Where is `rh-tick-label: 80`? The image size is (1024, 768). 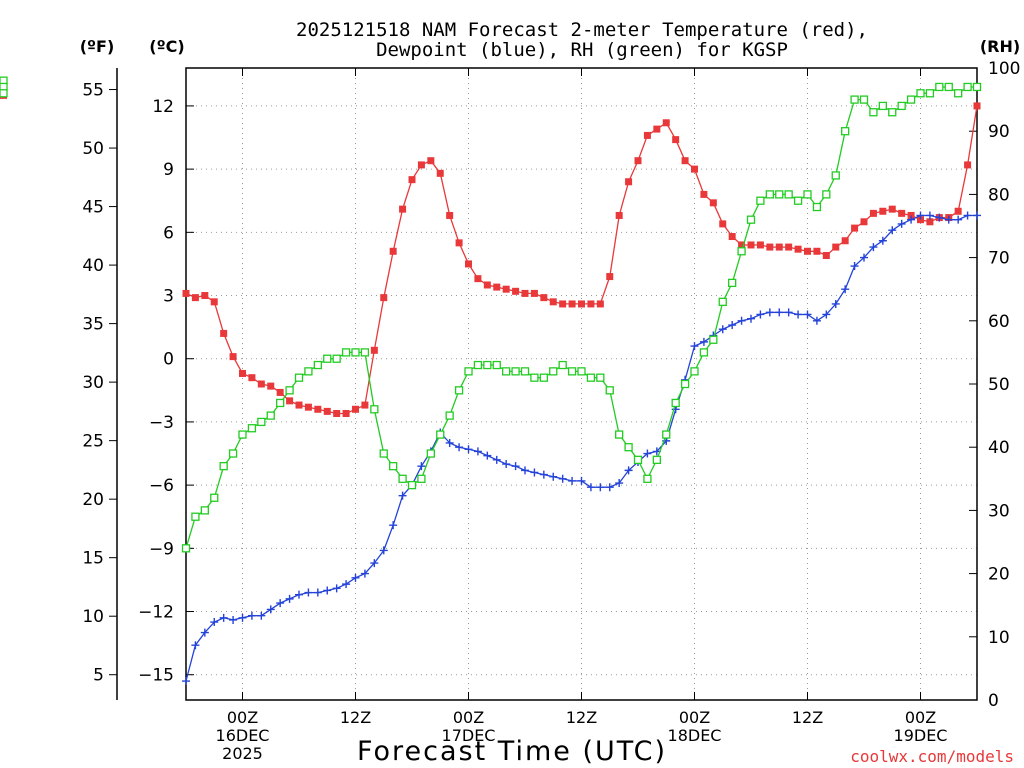
rh-tick-label: 80 is located at coordinates (999, 195).